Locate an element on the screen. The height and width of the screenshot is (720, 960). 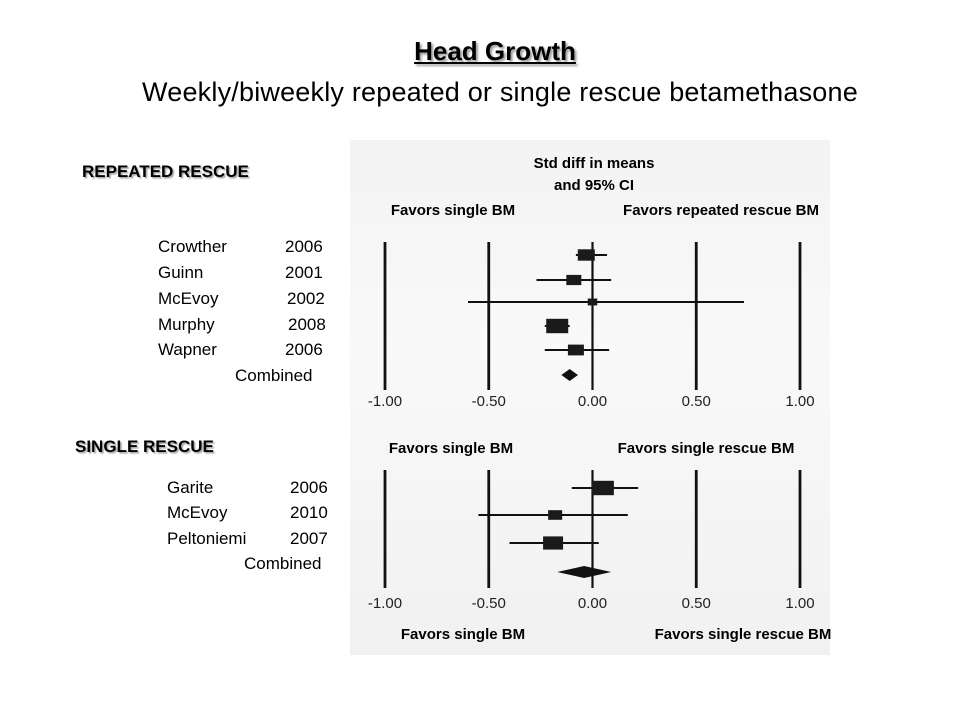
study-name: Wapner is located at coordinates (187, 349).